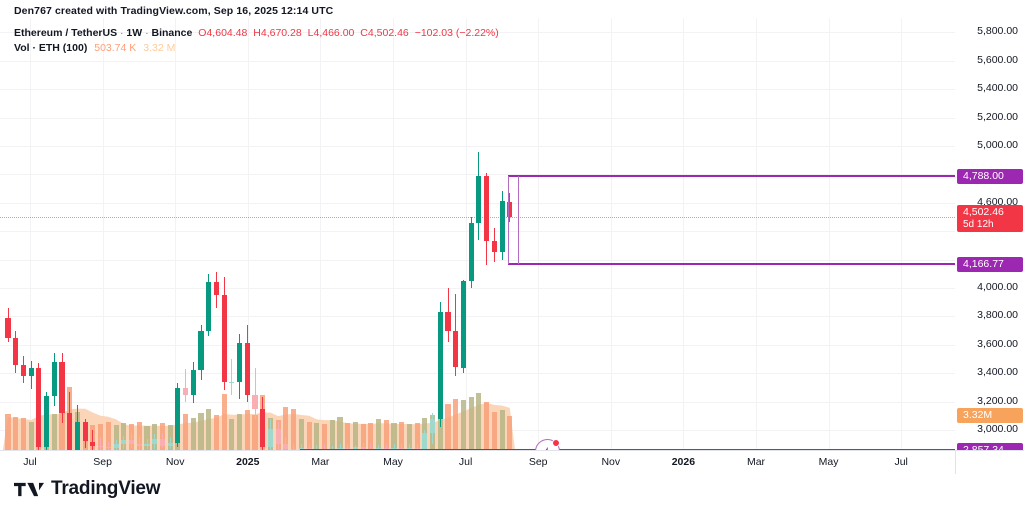  Describe the element at coordinates (51, 48) in the screenshot. I see `legend-volume-title: Vol · ETH (100)` at that location.